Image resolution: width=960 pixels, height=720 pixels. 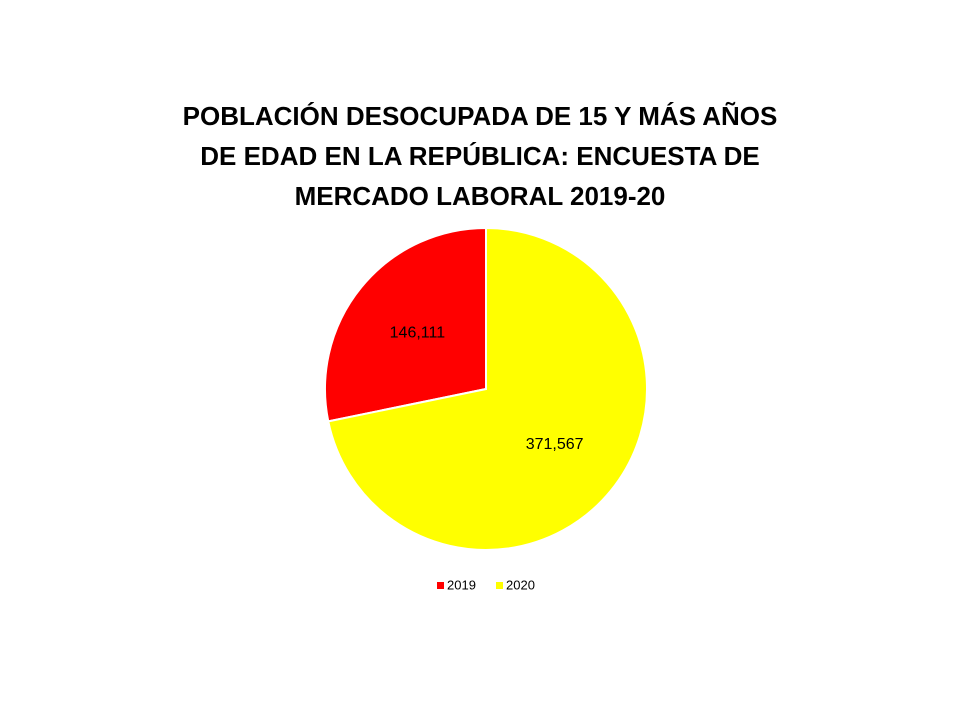 I want to click on pie-slice, so click(x=405, y=324).